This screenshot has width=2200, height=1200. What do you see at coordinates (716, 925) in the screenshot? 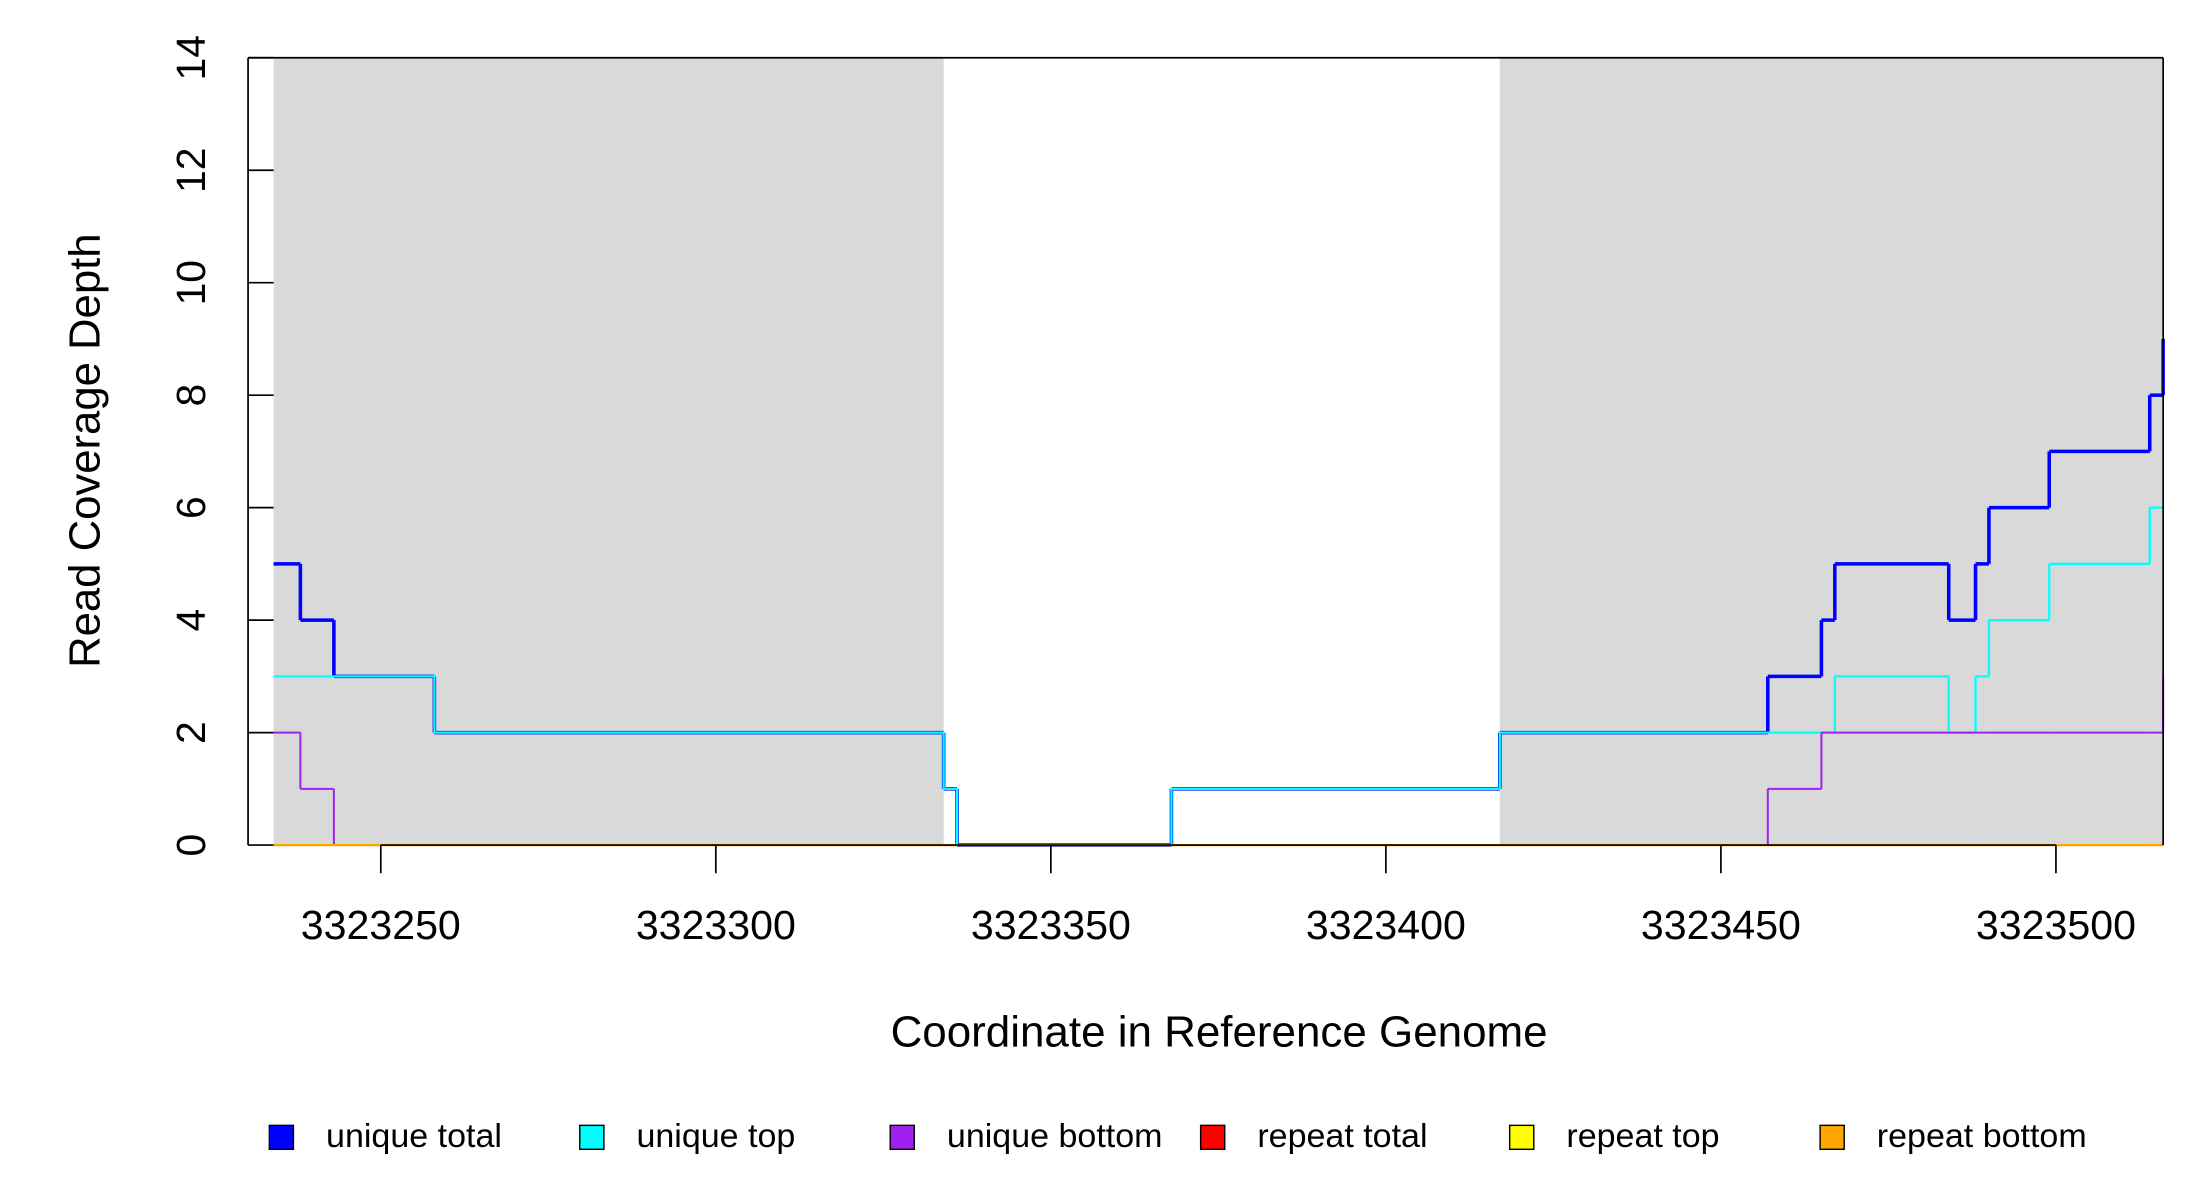
I see `x-tick-label: 3323300` at bounding box center [716, 925].